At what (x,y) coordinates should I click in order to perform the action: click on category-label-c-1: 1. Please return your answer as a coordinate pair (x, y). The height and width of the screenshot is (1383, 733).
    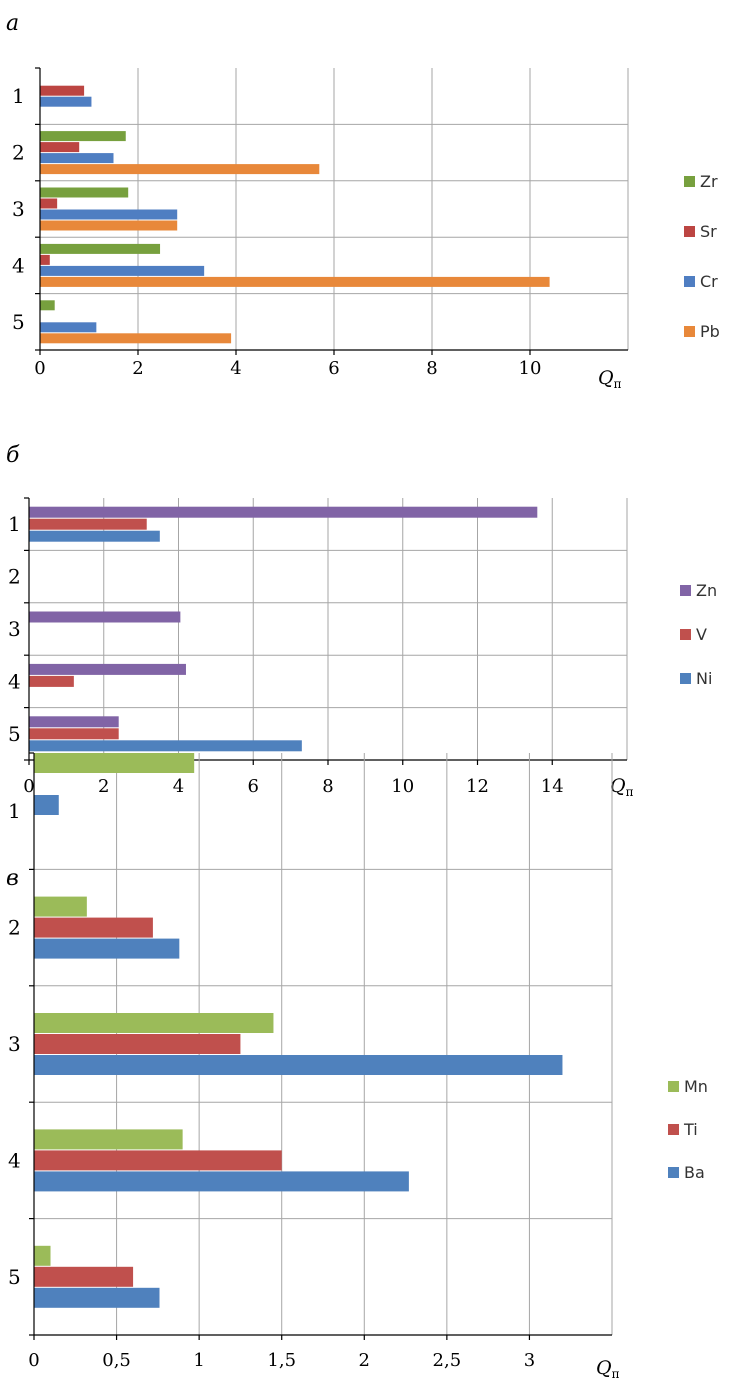
    Looking at the image, I should click on (14, 811).